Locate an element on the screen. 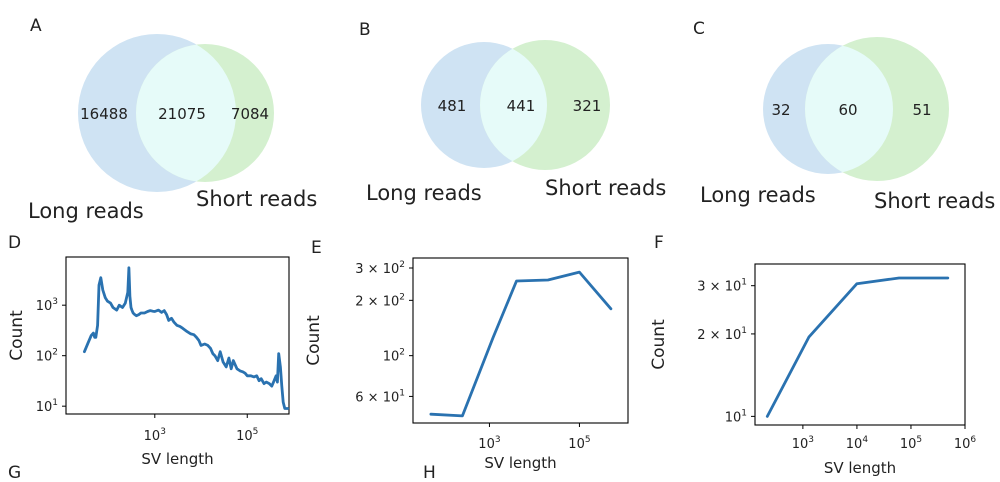  long-only-count: 32 is located at coordinates (780, 110).